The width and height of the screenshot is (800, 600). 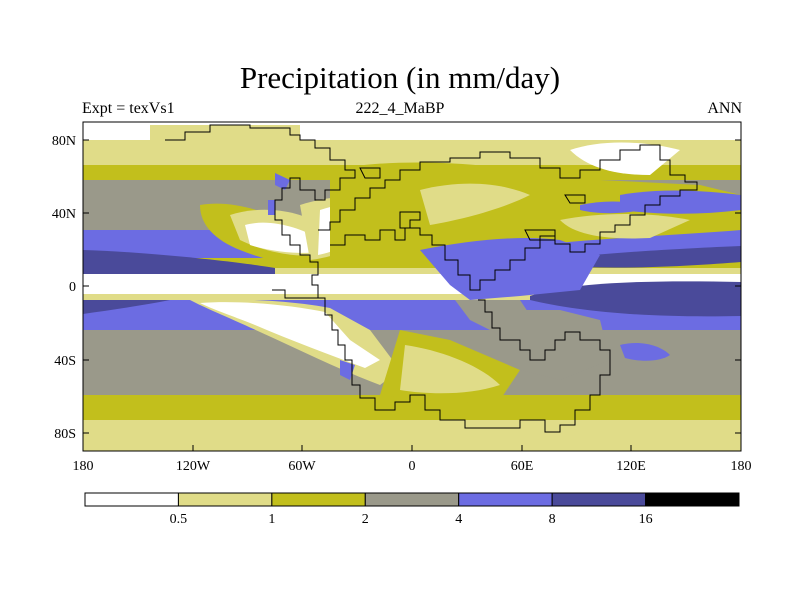 I want to click on colorbar-level-label: 0.5, so click(x=179, y=519).